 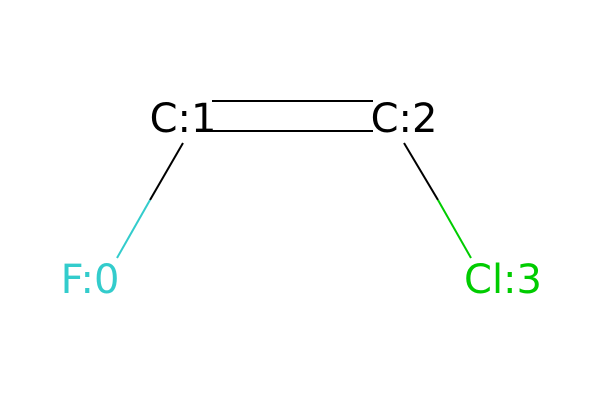 I want to click on bond-c2-cl3-carbon-half, so click(x=421, y=171).